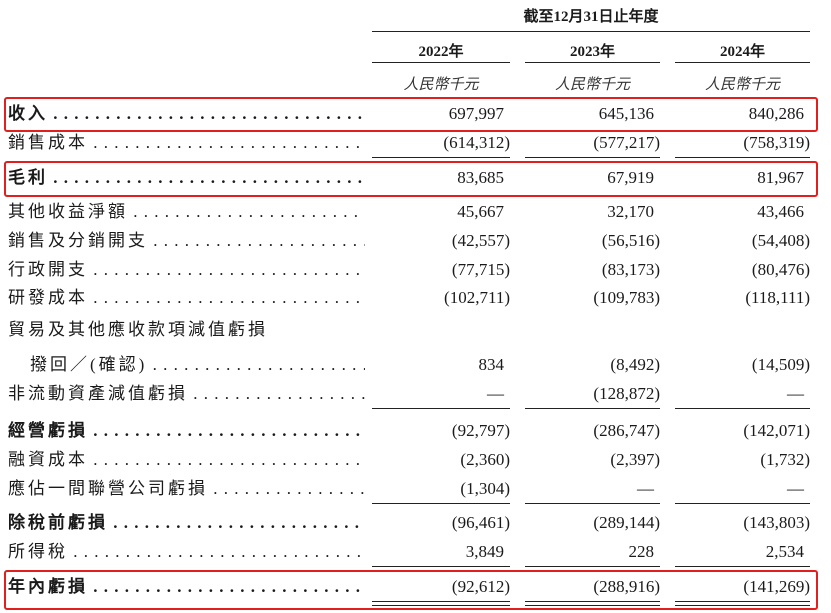 The width and height of the screenshot is (831, 613). Describe the element at coordinates (480, 269) in the screenshot. I see `row-value: (77,715)` at that location.